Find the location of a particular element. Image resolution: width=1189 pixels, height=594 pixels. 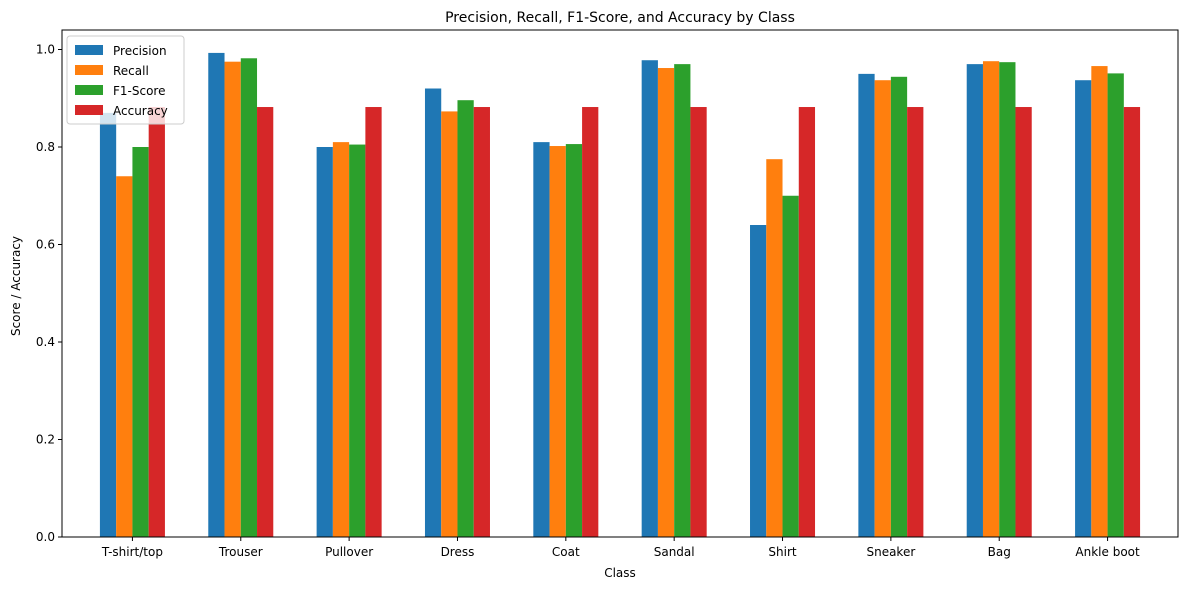

x-tick-label: Shirt is located at coordinates (782, 552).